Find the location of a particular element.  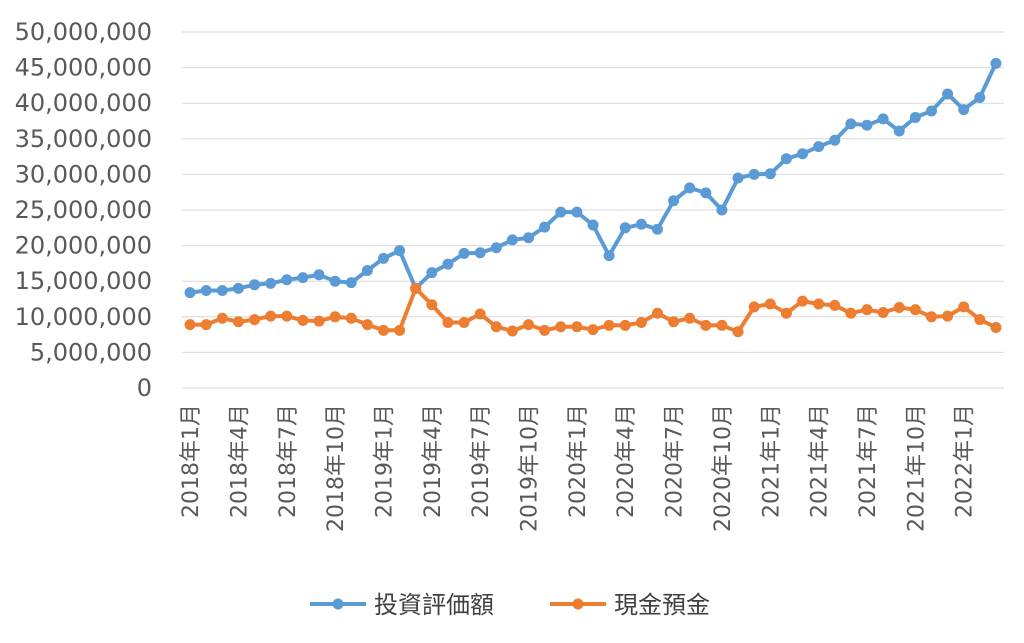

y-tick-label: 25,000,000 is located at coordinates (83, 210).